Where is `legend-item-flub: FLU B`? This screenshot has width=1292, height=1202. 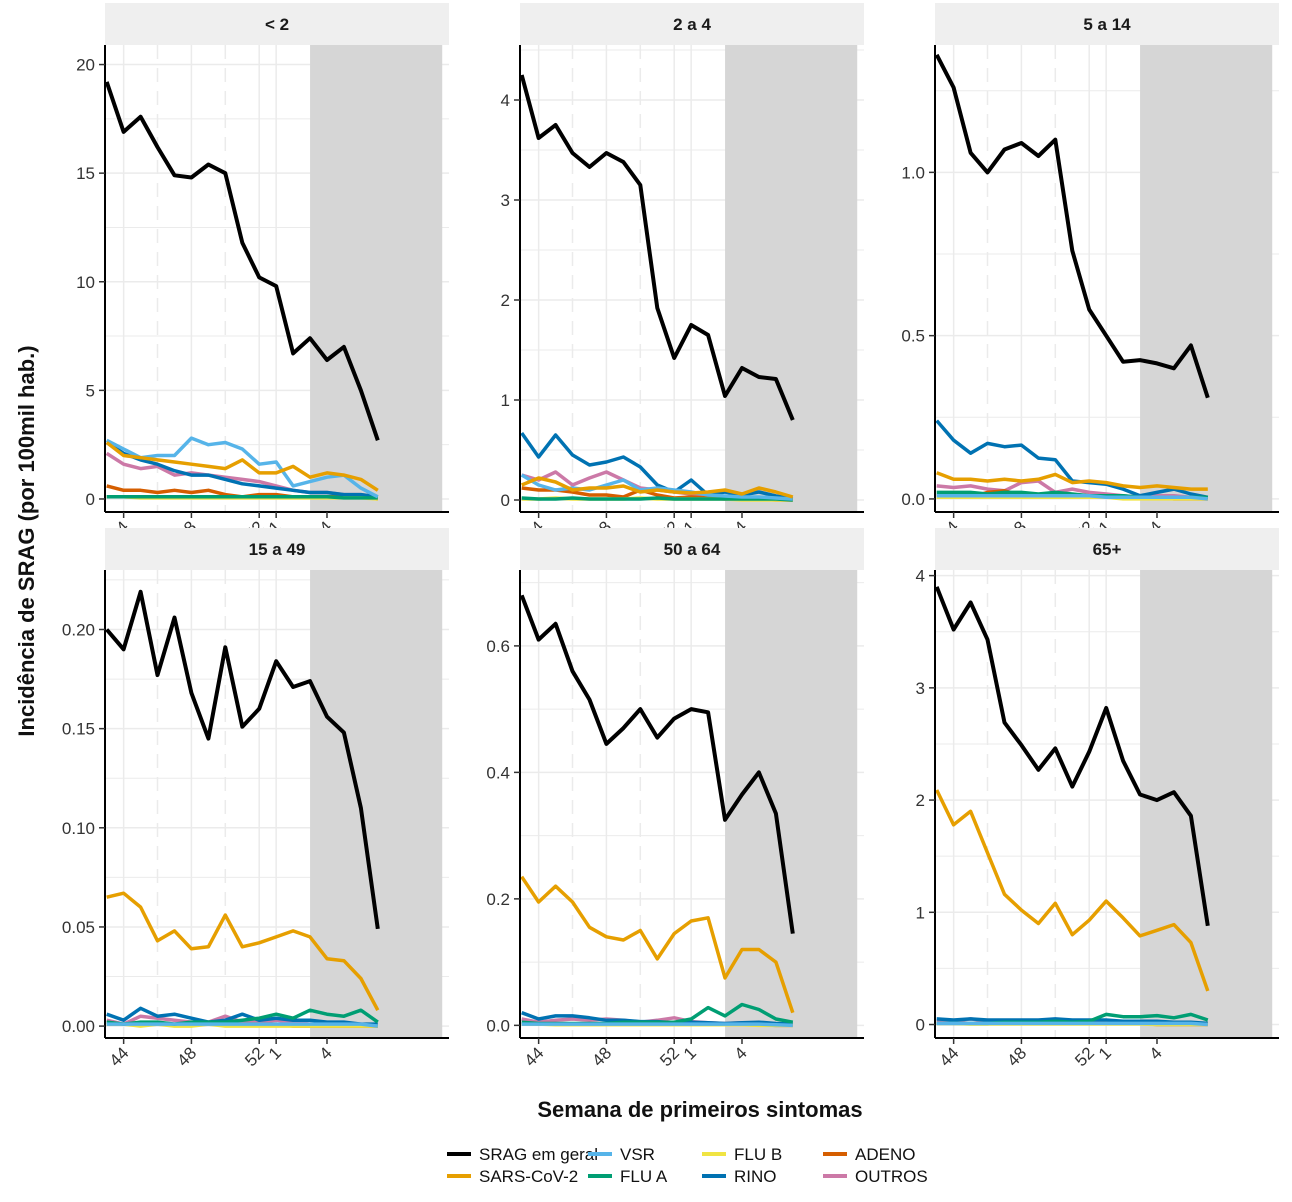
legend-item-flub: FLU B is located at coordinates (742, 1154).